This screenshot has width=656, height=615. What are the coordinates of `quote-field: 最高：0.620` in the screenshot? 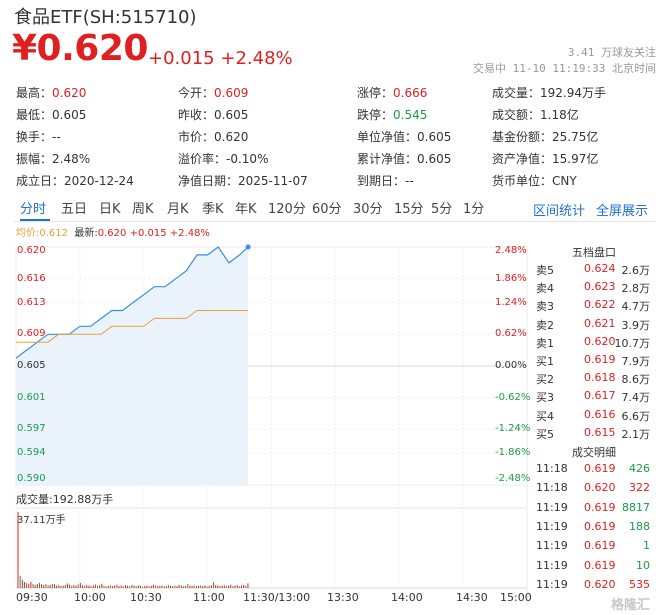 It's located at (51, 92).